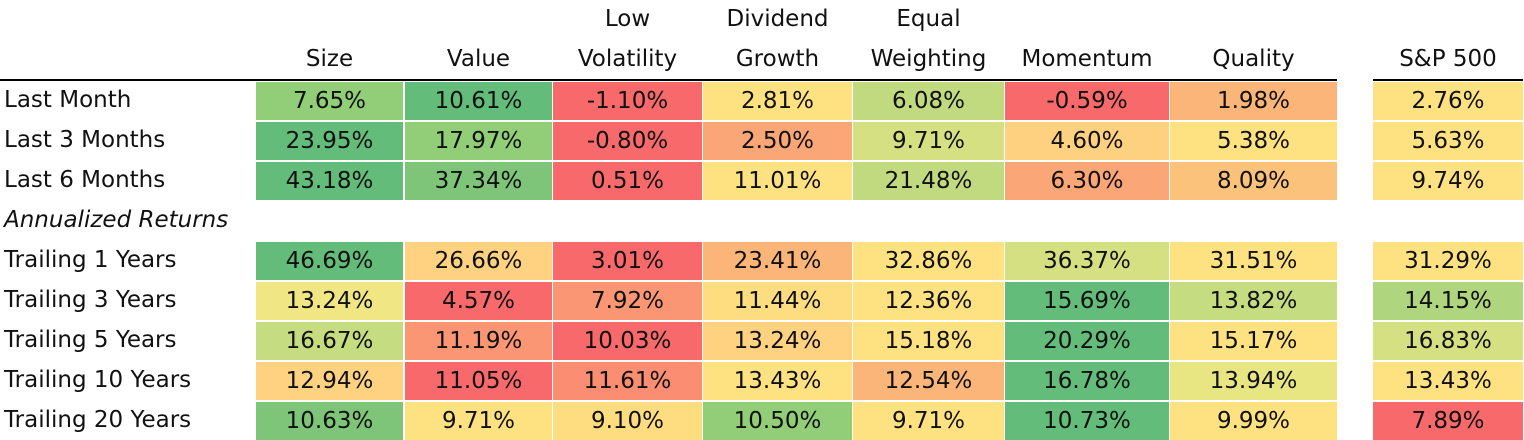 This screenshot has width=1524, height=440. What do you see at coordinates (928, 59) in the screenshot?
I see `column-header: Weighting` at bounding box center [928, 59].